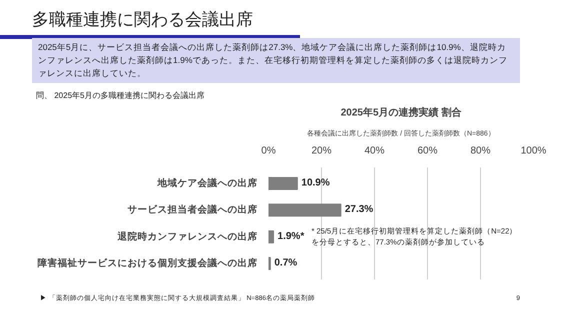 This screenshot has height=320, width=569. Describe the element at coordinates (193, 210) in the screenshot. I see `y-tick-label: サービス担当者会議への出席` at that location.